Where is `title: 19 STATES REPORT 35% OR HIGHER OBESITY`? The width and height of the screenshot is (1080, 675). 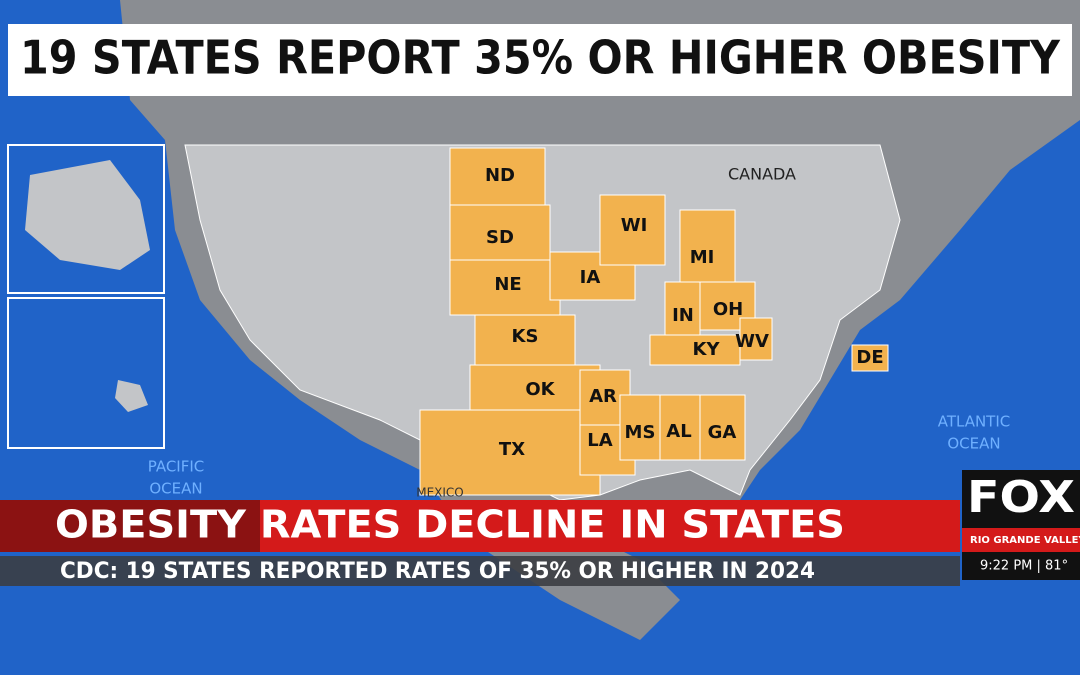 title: 19 STATES REPORT 35% OR HIGHER OBESITY is located at coordinates (540, 58).